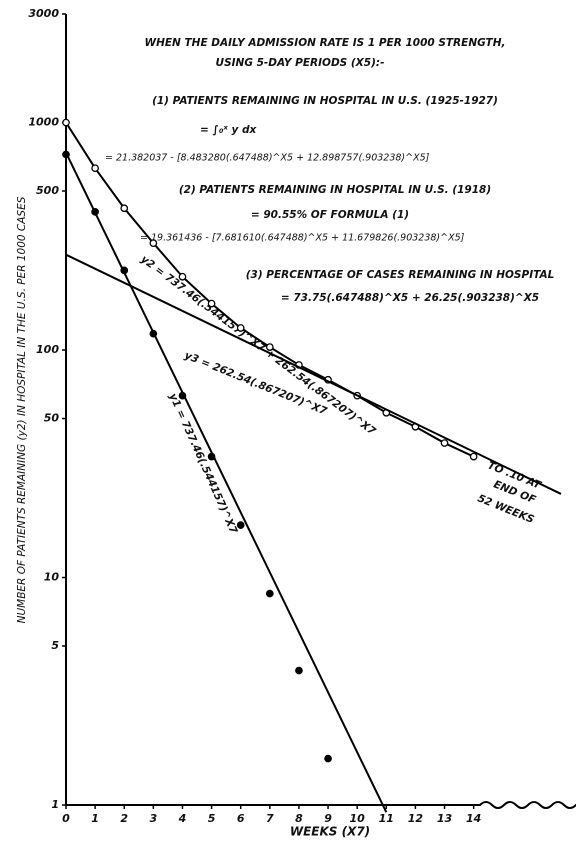 The height and width of the screenshot is (845, 576). What do you see at coordinates (203, 464) in the screenshot?
I see `annotation: y1 = 737.46(.544157)^X7` at bounding box center [203, 464].